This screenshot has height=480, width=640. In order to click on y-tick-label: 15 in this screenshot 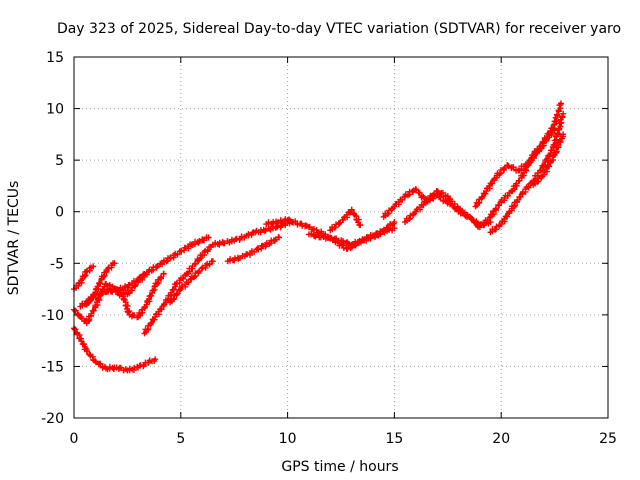, I will do `click(55, 58)`.